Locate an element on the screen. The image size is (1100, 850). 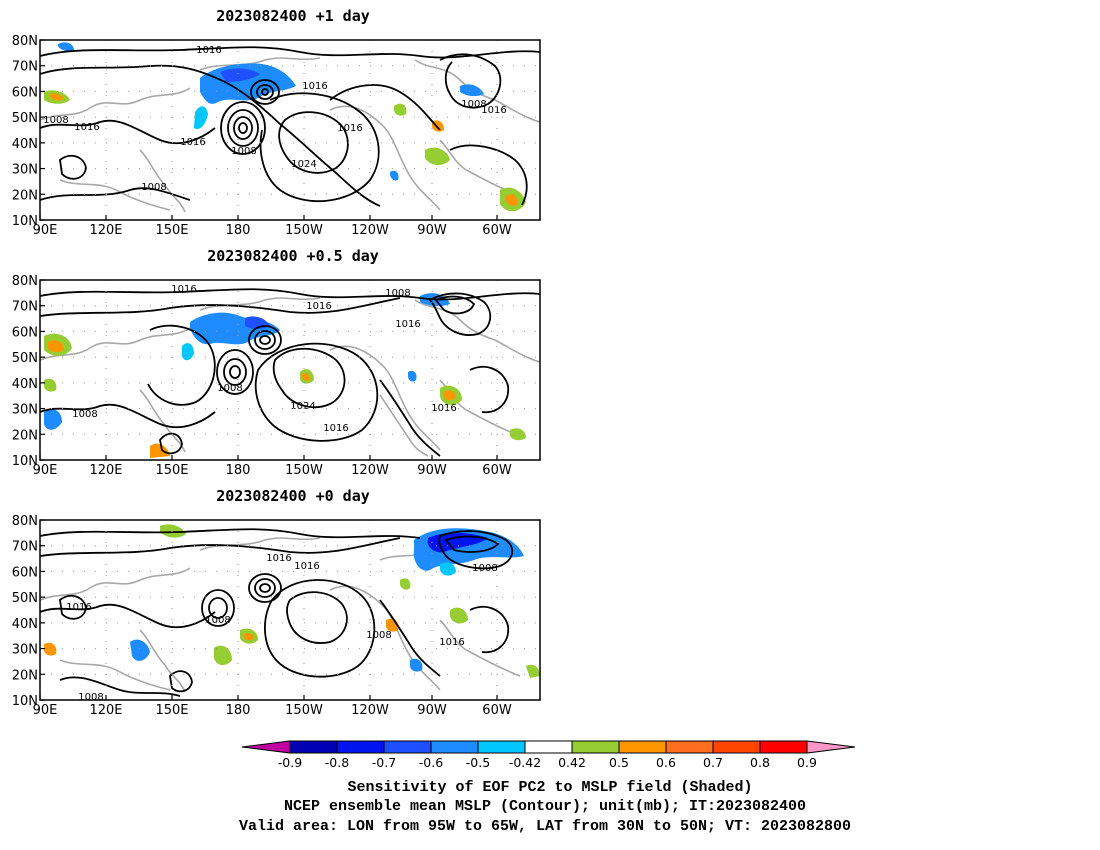
panel-plus-0-day: 2023082400 +0 day is located at coordinates (276, 602).